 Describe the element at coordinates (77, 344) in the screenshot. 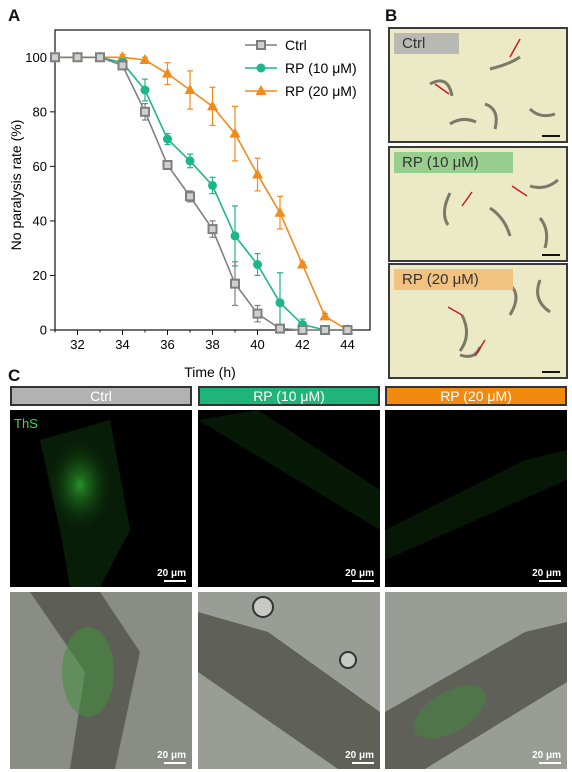

I see `x-tick-label: 32` at that location.